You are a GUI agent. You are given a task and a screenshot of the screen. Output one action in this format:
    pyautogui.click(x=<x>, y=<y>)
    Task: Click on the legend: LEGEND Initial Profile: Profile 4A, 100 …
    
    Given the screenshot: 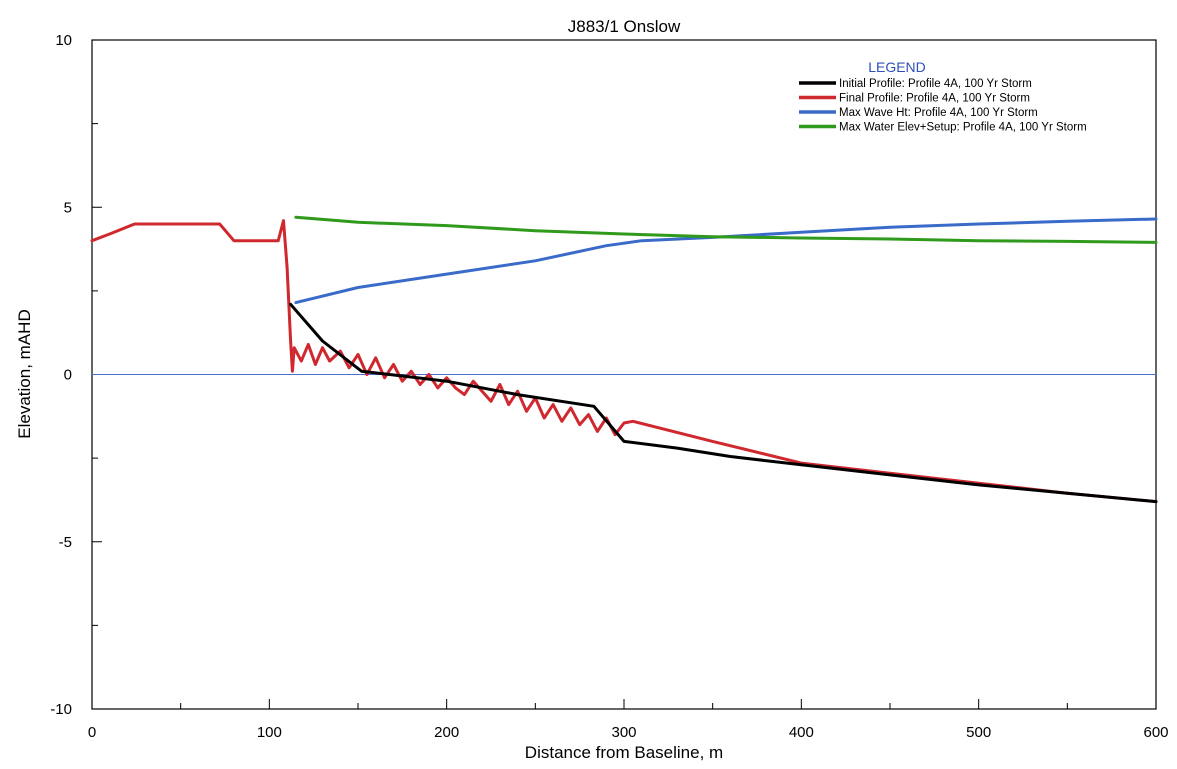 What is the action you would take?
    pyautogui.click(x=943, y=96)
    